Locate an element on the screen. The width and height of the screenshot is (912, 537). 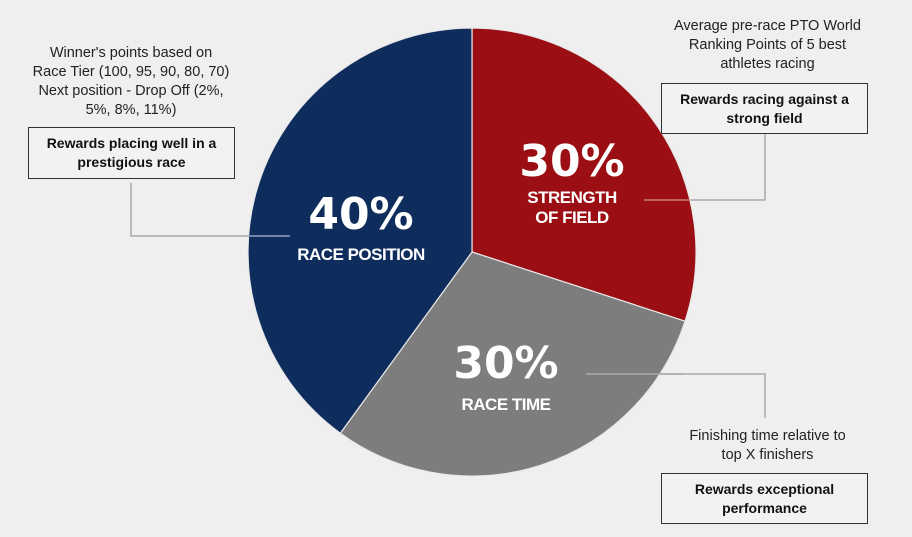
label-strength-of-field: 30% STRENGTH OF FIELD is located at coordinates (571, 181).